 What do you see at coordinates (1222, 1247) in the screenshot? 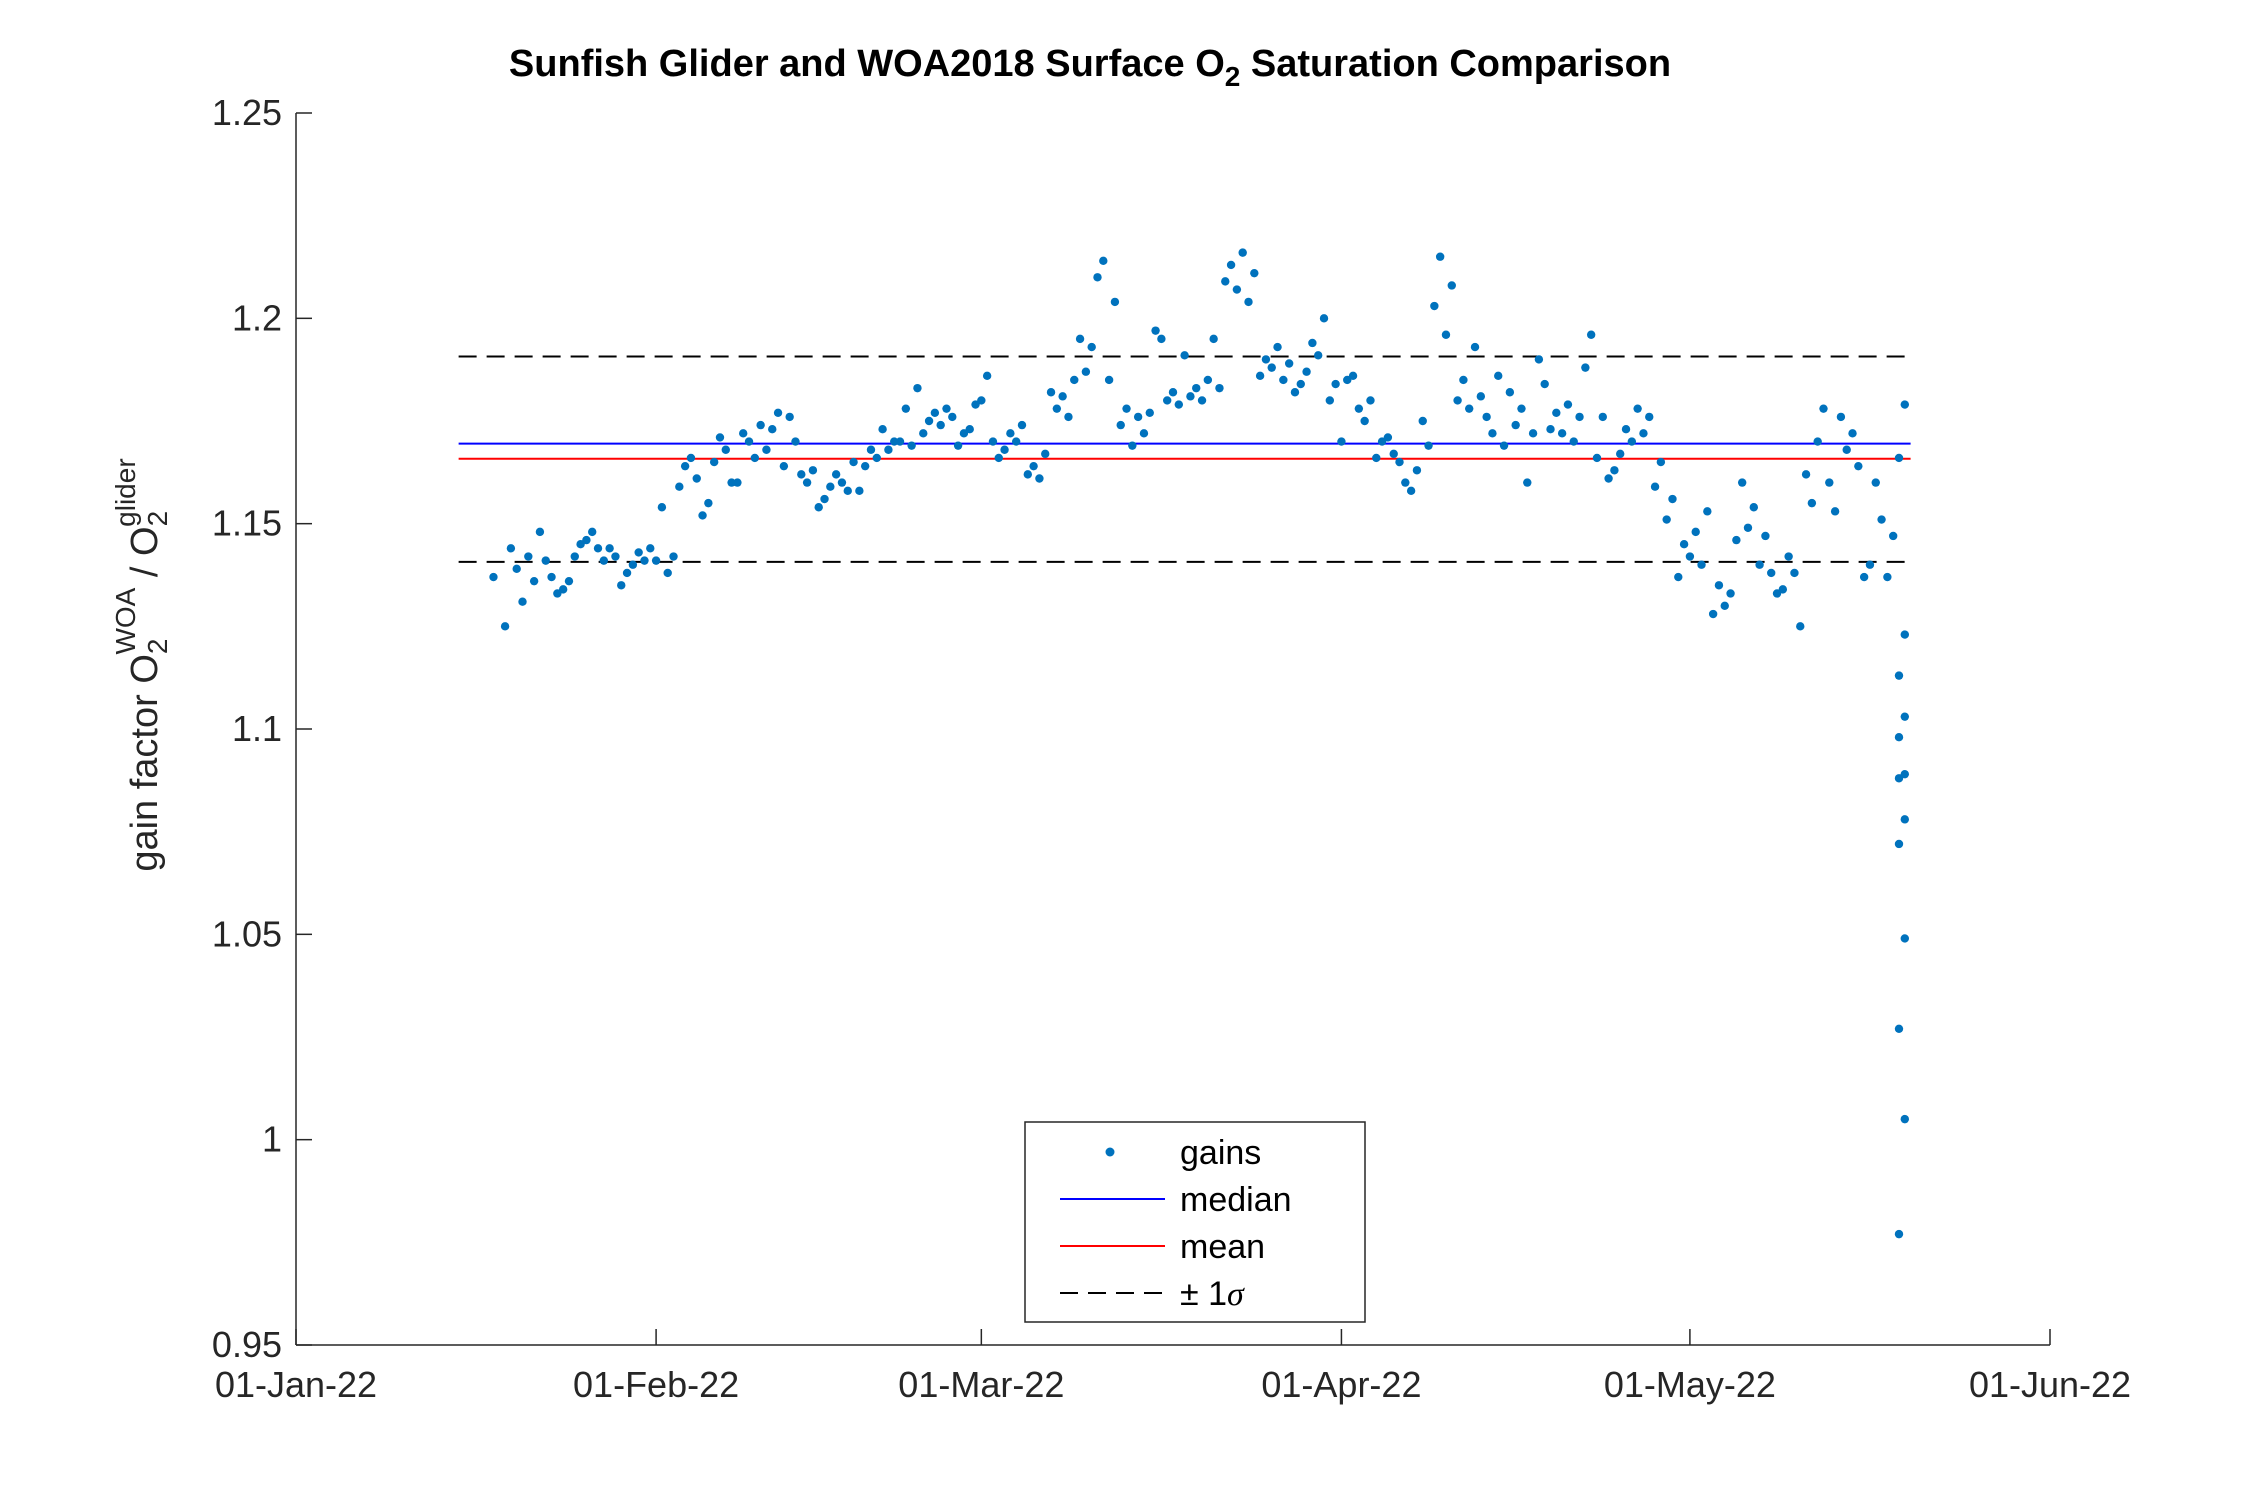
I see `legend-label: mean` at bounding box center [1222, 1247].